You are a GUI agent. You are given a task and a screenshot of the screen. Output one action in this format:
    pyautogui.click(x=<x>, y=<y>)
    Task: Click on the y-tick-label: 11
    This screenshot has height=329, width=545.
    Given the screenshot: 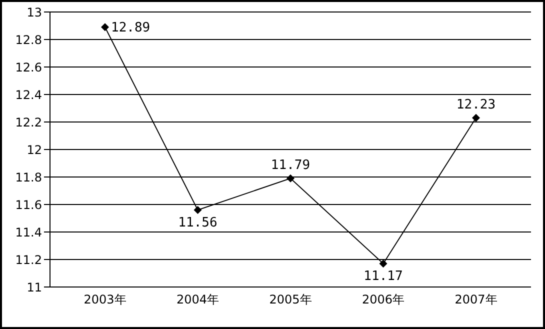 What is the action you would take?
    pyautogui.click(x=34, y=287)
    